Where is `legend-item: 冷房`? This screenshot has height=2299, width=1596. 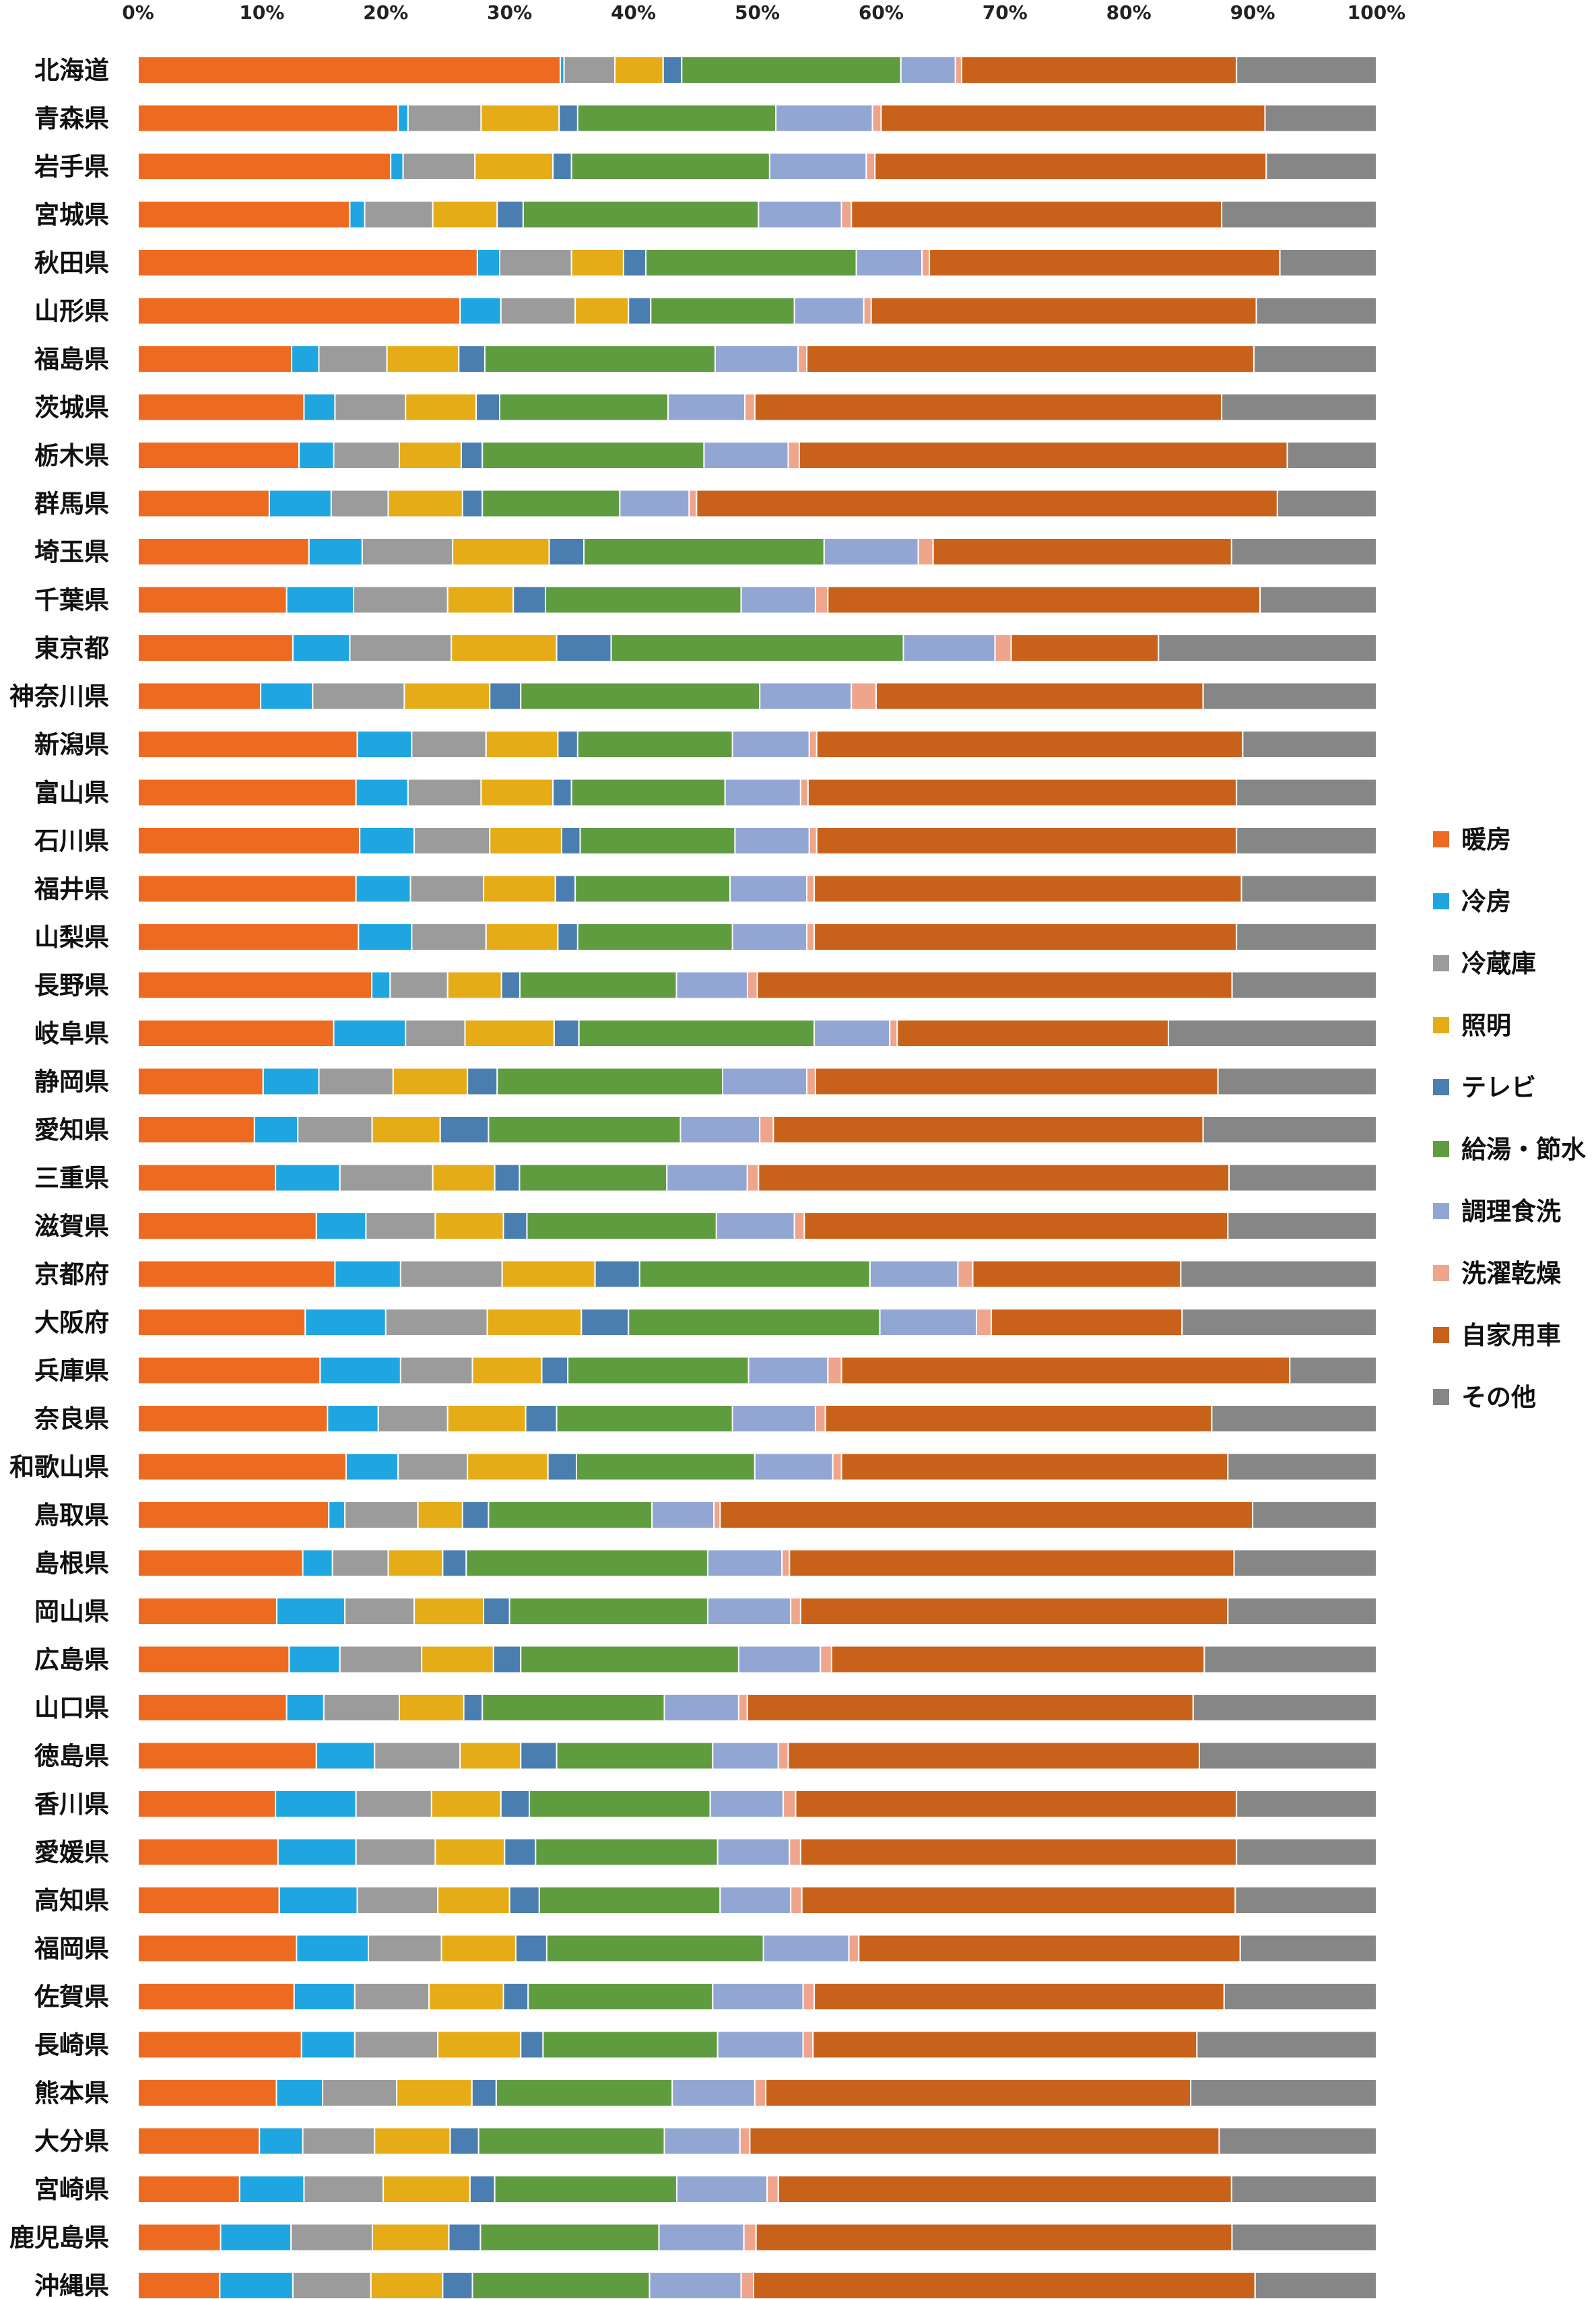
legend-item: 冷房 is located at coordinates (1472, 901).